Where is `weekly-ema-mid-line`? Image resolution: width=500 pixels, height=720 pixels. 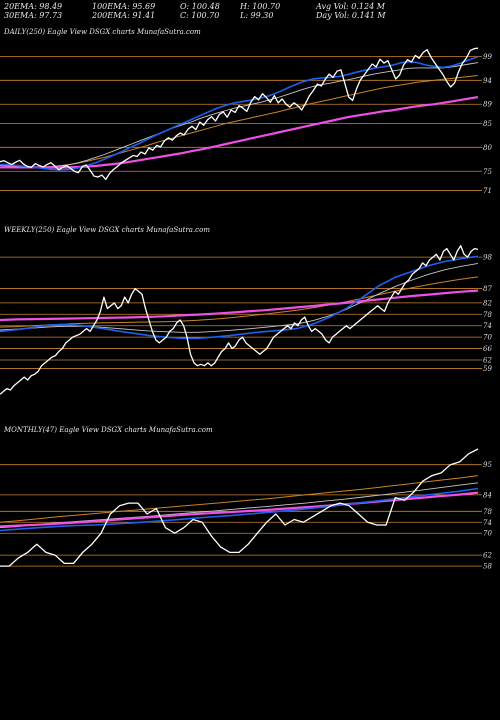 weekly-ema-mid-line is located at coordinates (239, 297).